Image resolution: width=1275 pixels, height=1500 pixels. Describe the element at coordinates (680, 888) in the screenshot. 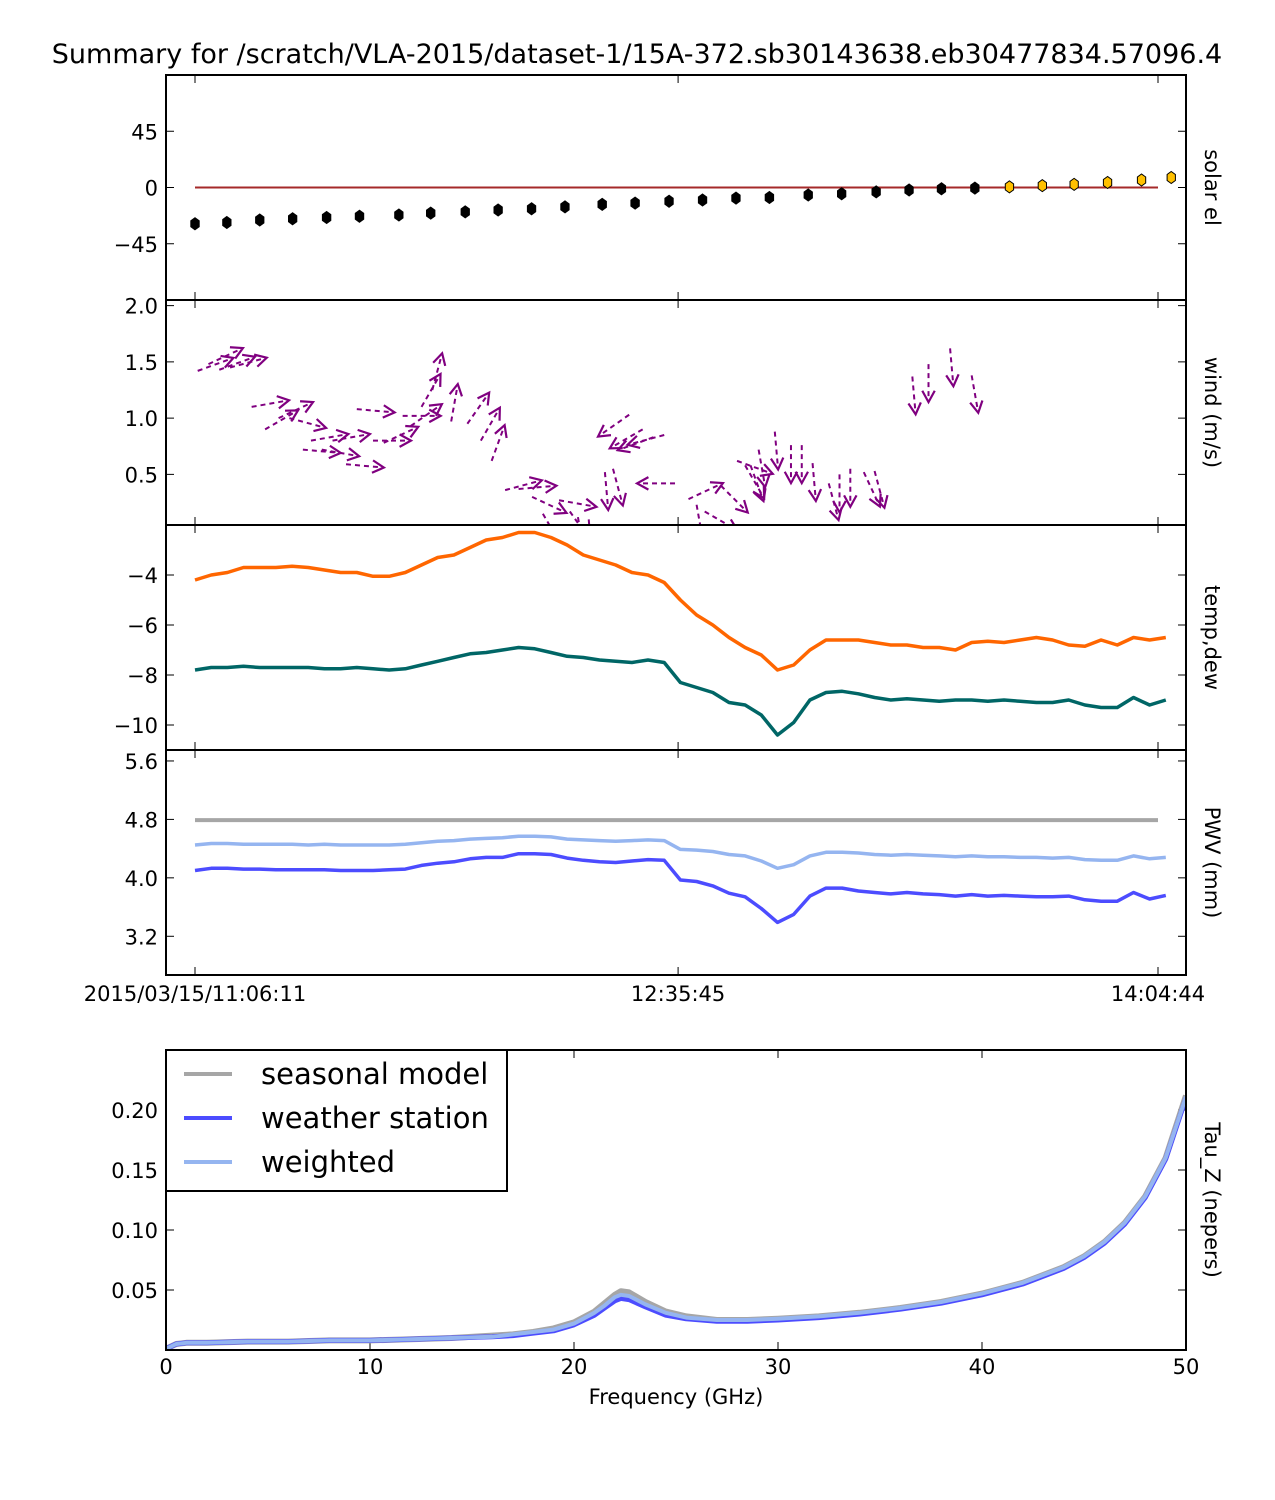

I see `weather-station-line` at that location.